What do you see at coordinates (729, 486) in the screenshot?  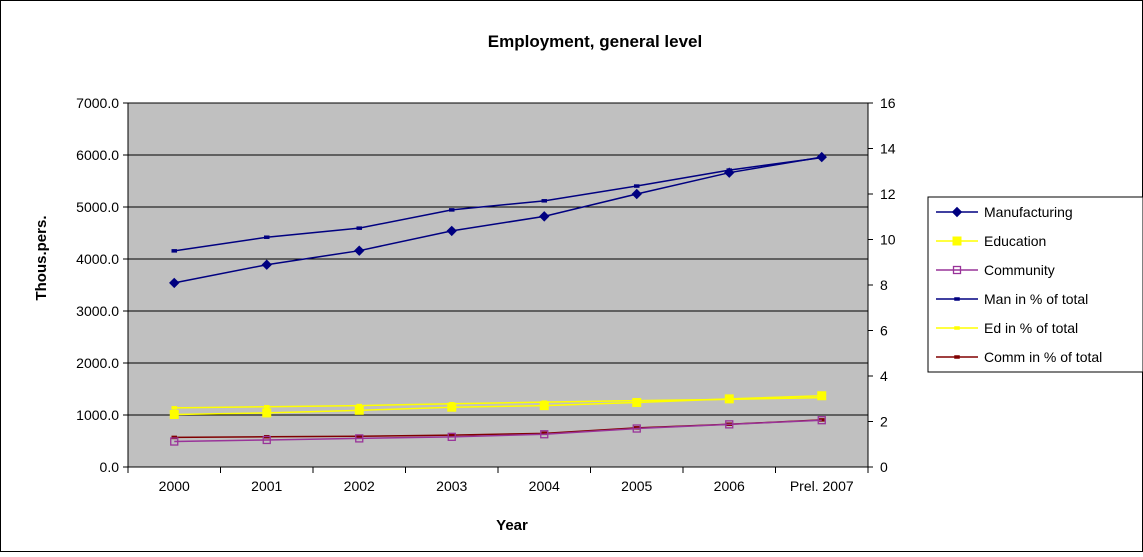 I see `x-tick-label: 2006` at bounding box center [729, 486].